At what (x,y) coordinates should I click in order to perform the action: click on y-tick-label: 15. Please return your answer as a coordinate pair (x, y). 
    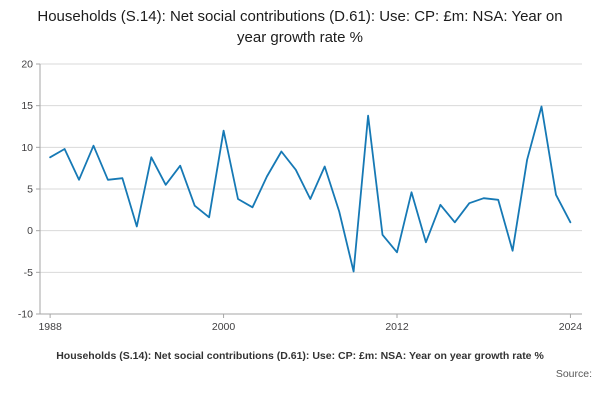
    Looking at the image, I should click on (27, 106).